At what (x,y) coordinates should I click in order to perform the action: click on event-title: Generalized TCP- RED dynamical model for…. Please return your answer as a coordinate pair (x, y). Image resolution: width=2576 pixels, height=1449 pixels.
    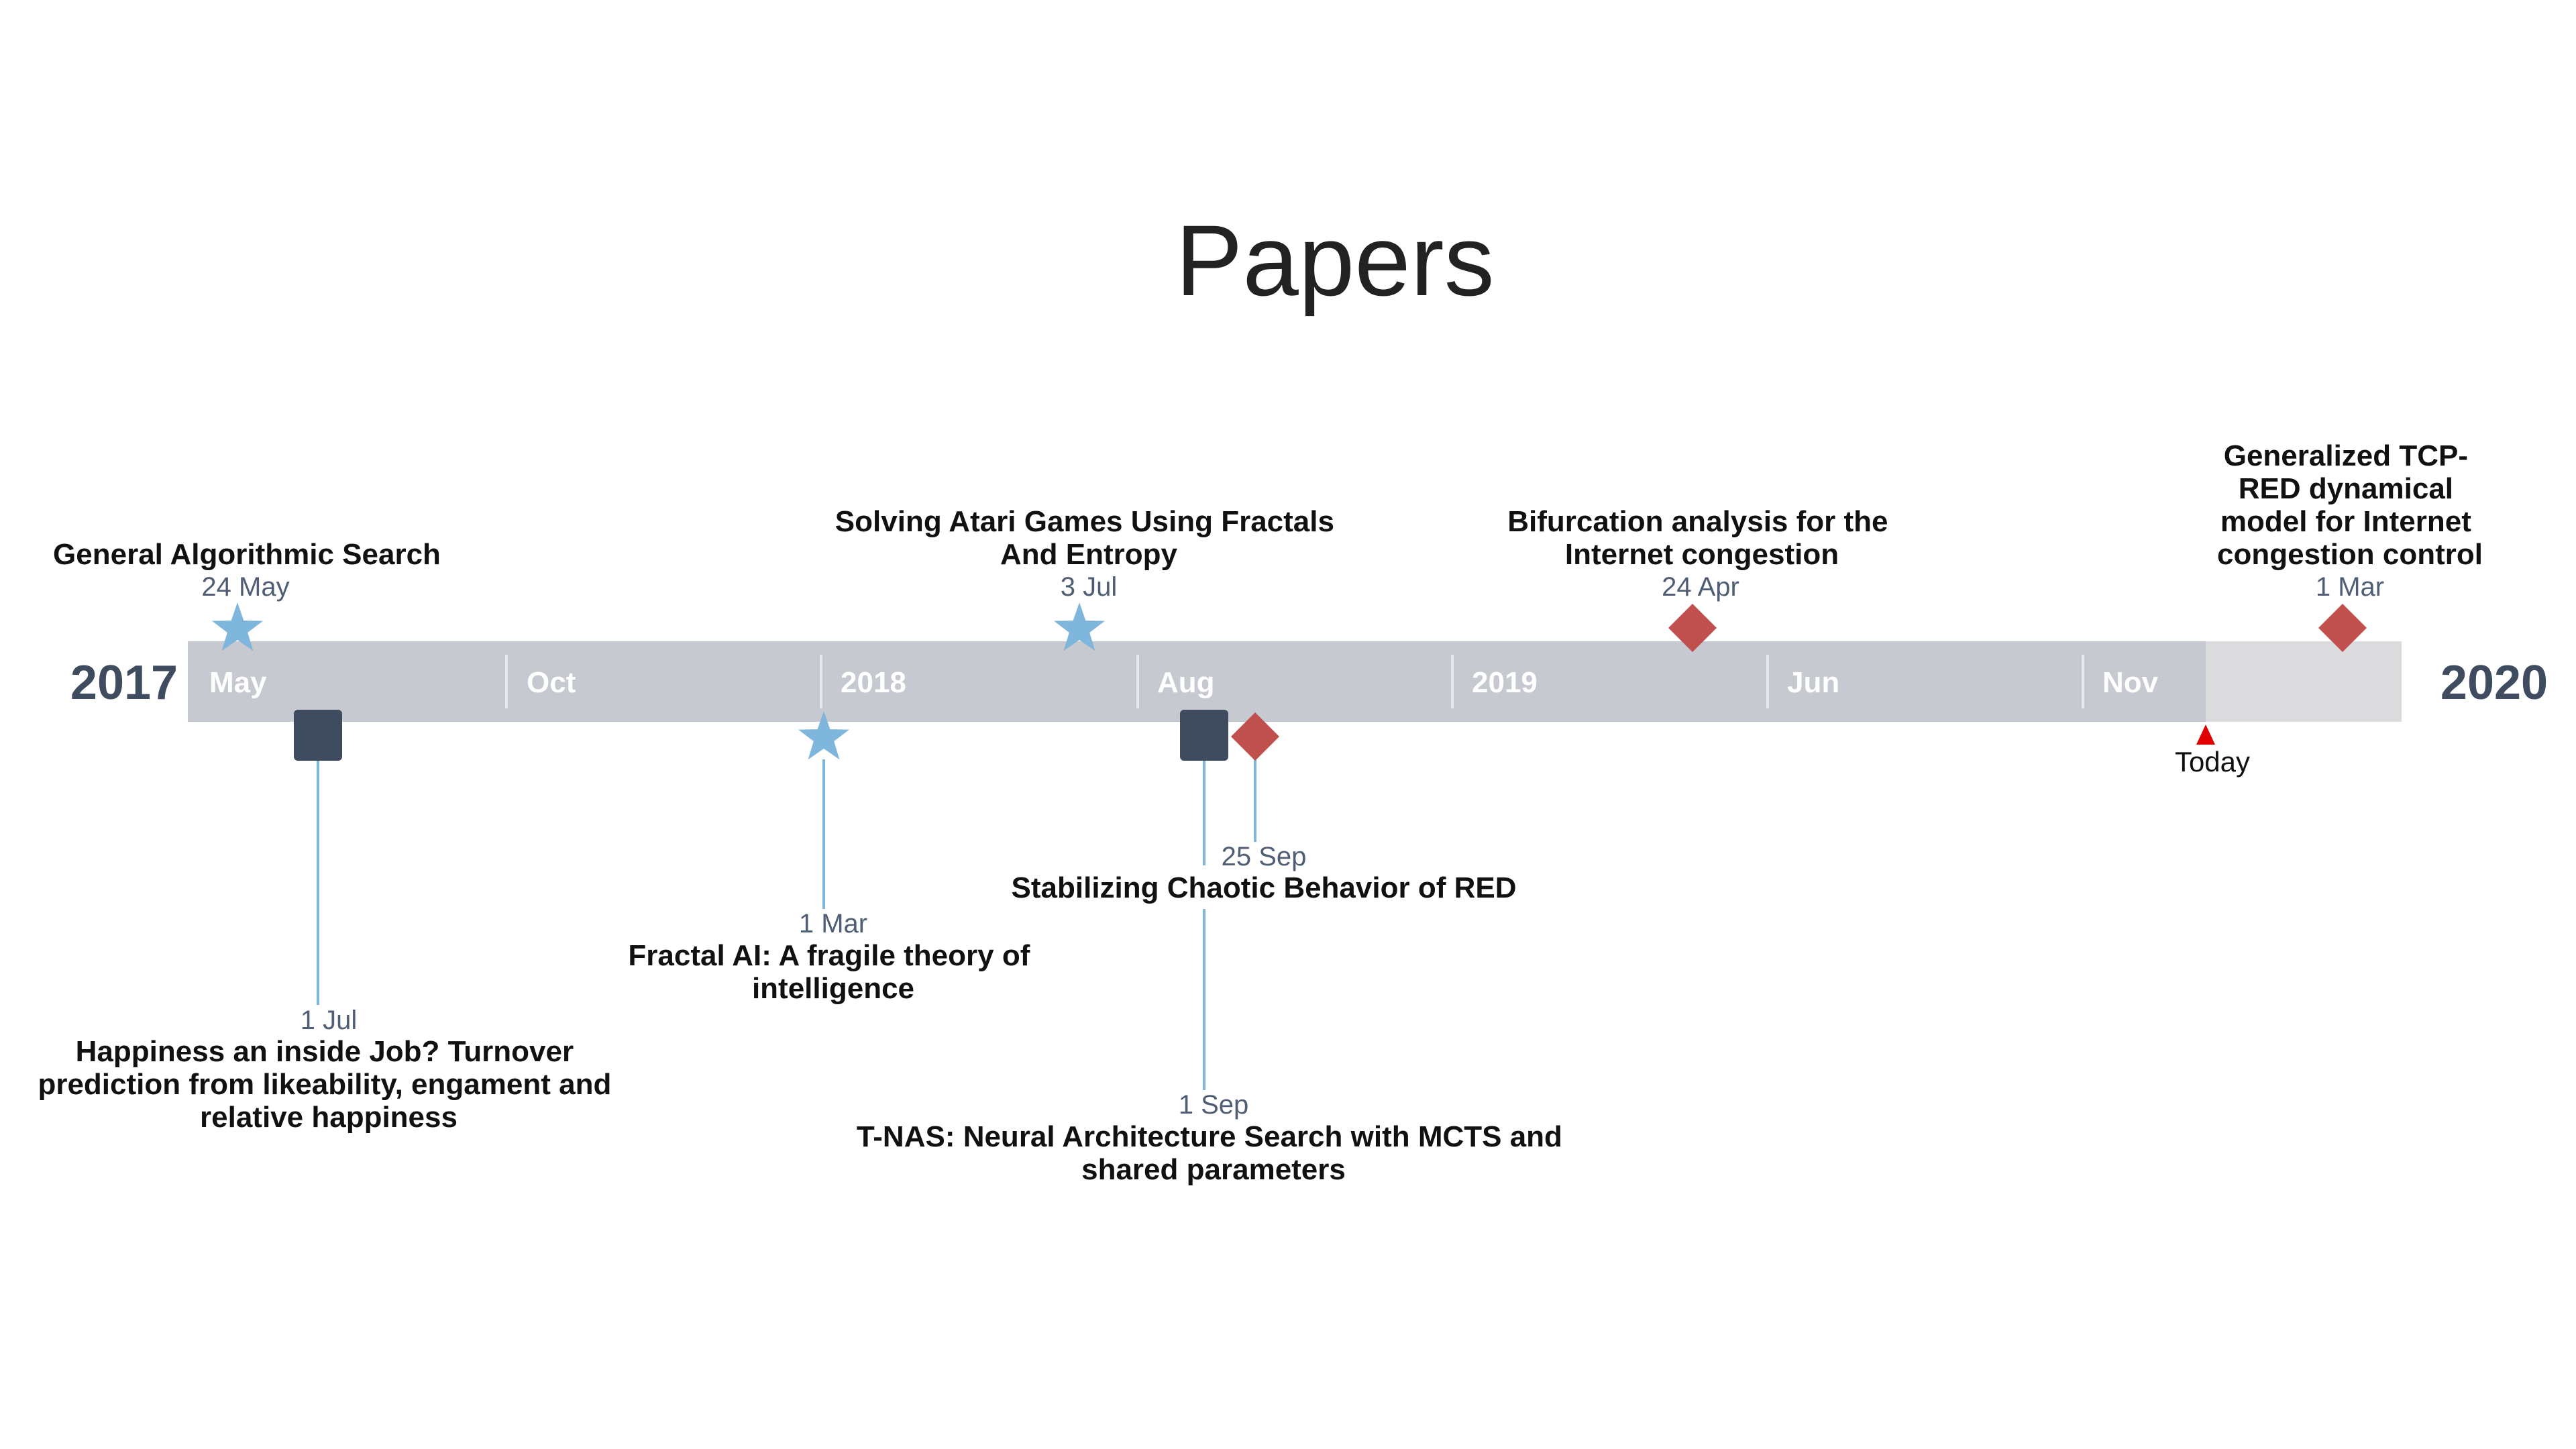
    Looking at the image, I should click on (2350, 505).